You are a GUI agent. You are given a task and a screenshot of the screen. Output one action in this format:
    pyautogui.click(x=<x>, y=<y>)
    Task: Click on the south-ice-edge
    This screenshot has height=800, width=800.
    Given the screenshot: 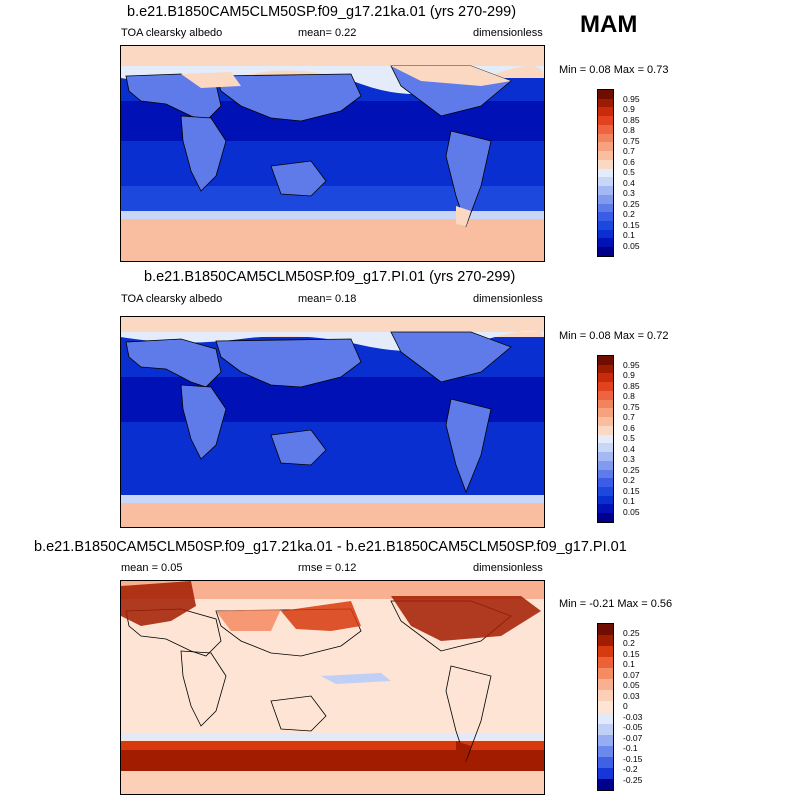 What is the action you would take?
    pyautogui.click(x=332, y=499)
    